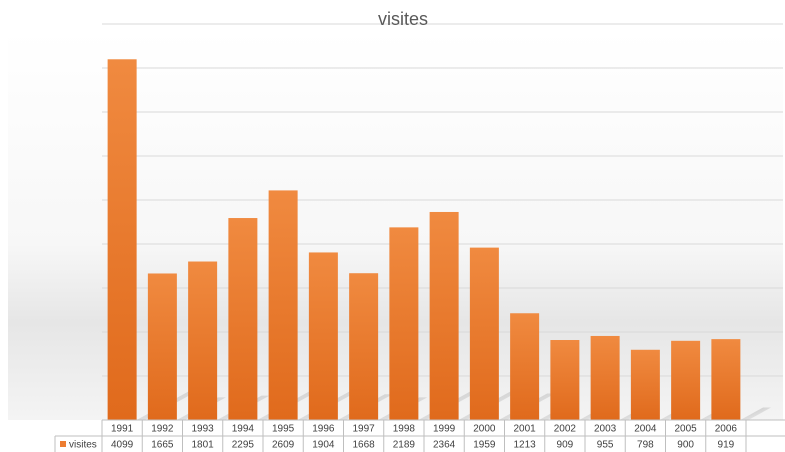  Describe the element at coordinates (122, 429) in the screenshot. I see `x-tick-label: 1991` at that location.